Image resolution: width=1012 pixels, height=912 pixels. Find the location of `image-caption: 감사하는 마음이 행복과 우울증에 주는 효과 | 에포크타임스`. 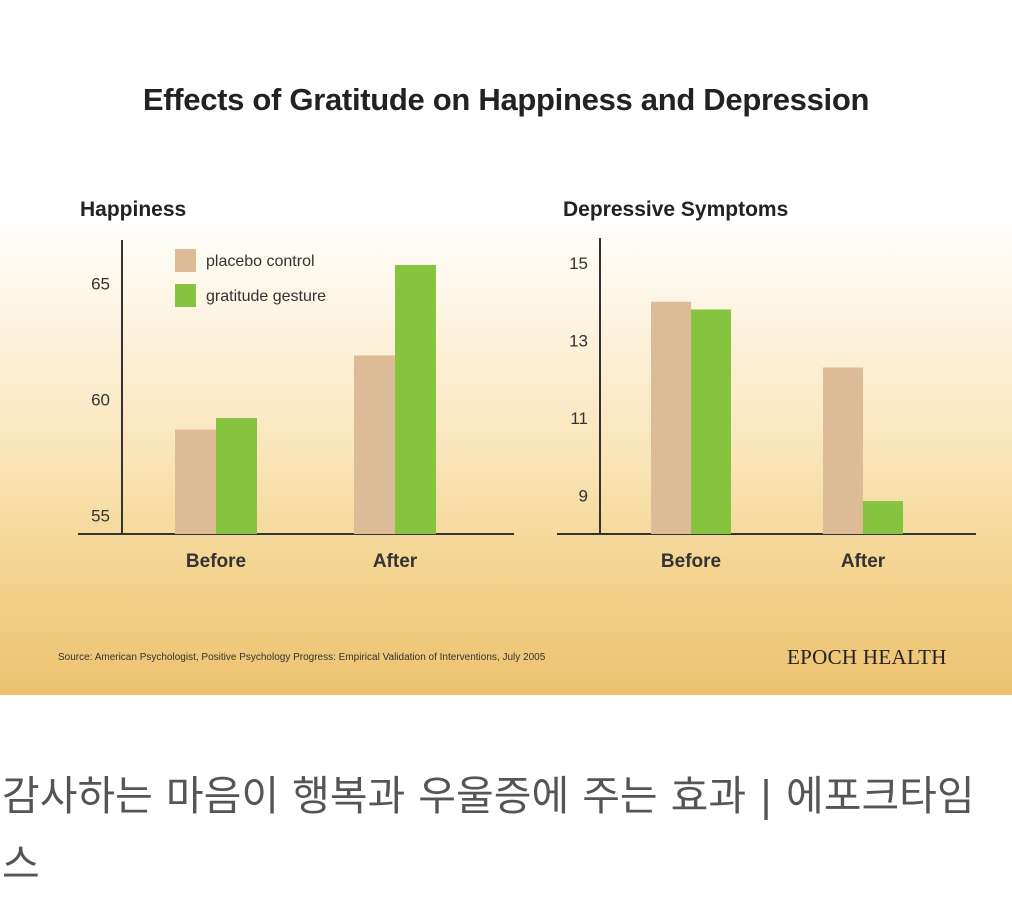

image-caption: 감사하는 마음이 행복과 우울증에 주는 효과 | 에포크타임스 is located at coordinates (488, 830).